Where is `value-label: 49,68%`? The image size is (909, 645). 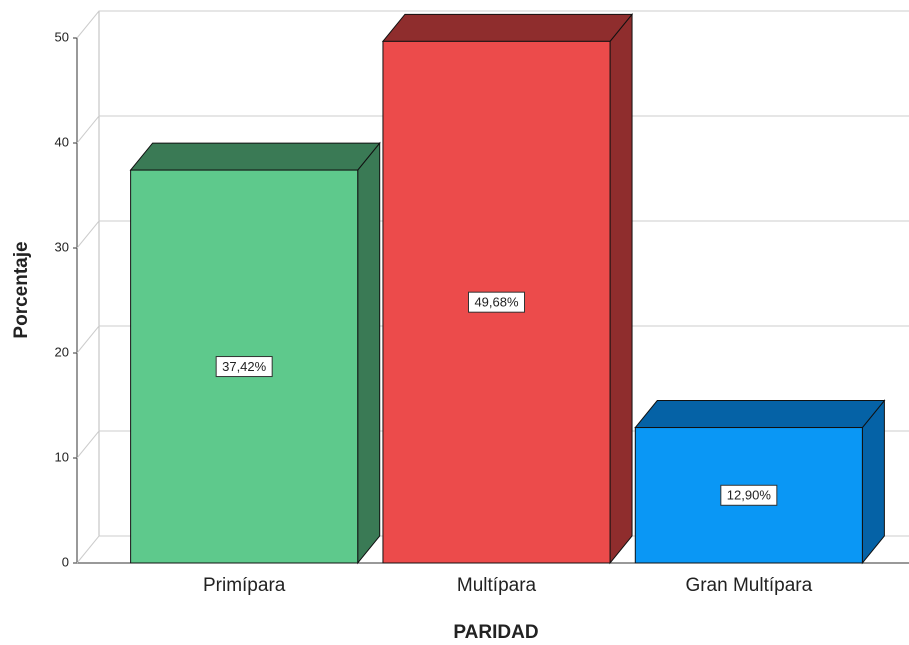 value-label: 49,68% is located at coordinates (496, 302).